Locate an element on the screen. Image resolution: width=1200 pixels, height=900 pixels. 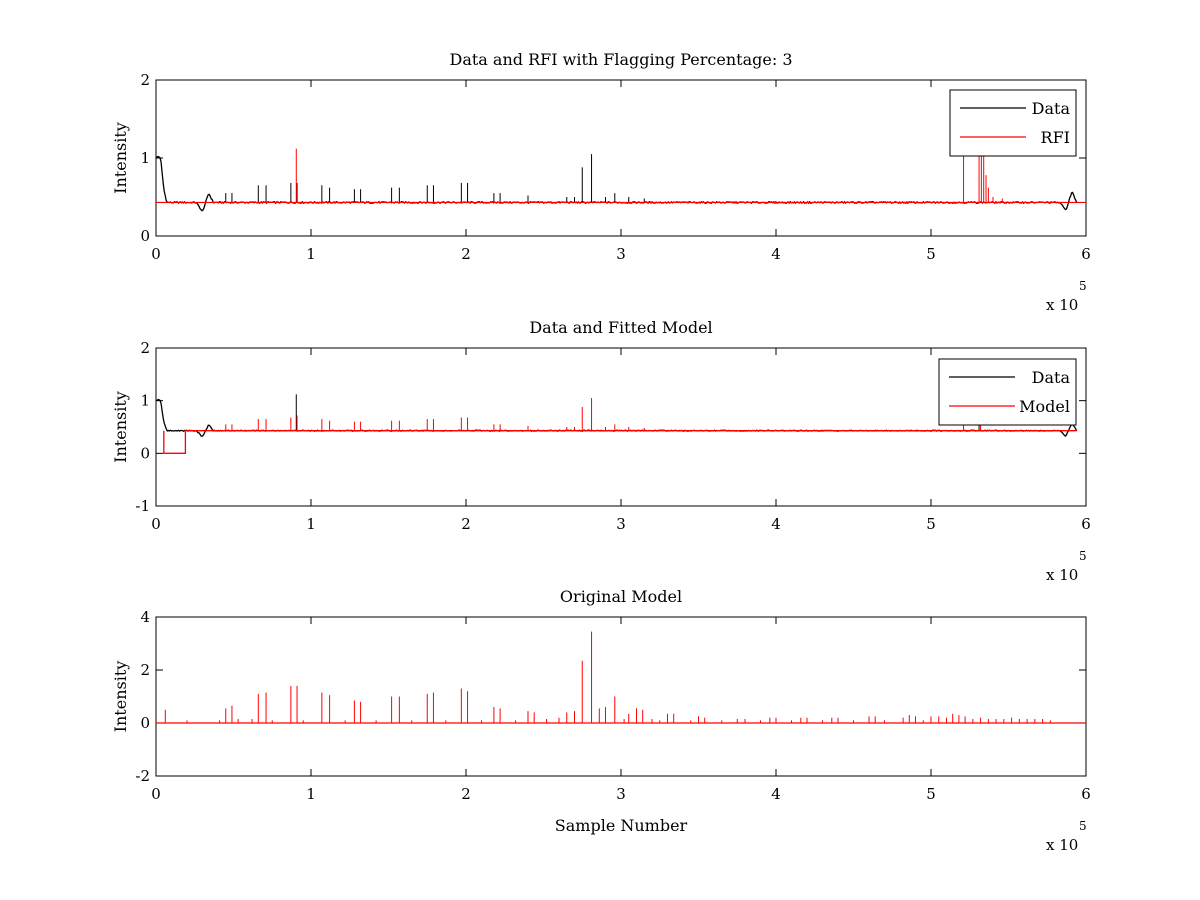
chart-title: Original Model is located at coordinates (621, 596).